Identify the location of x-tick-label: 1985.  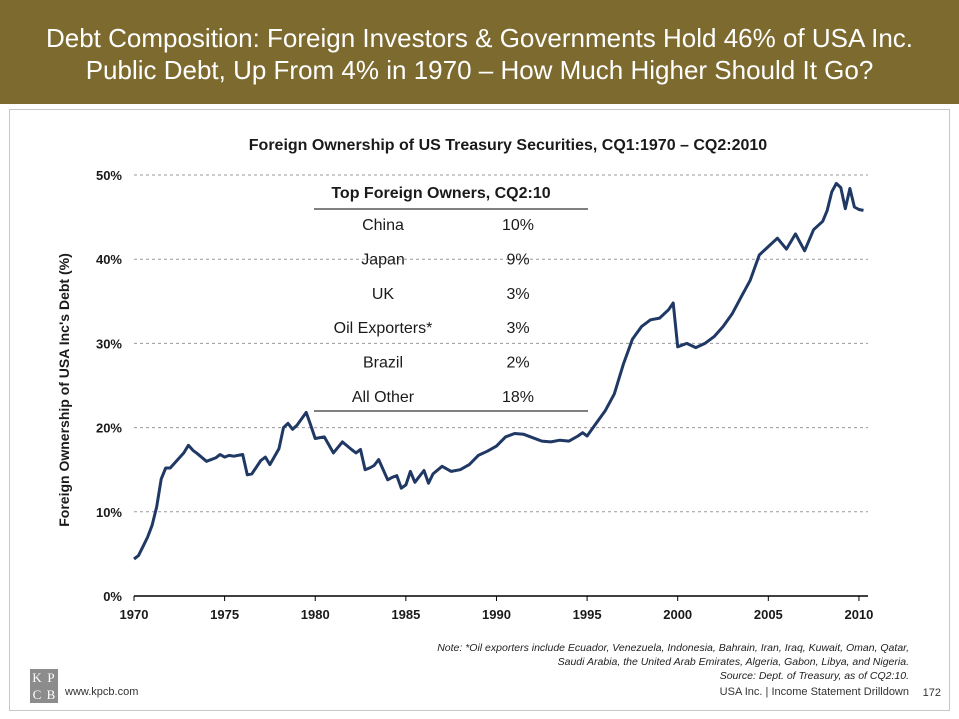
(405, 614).